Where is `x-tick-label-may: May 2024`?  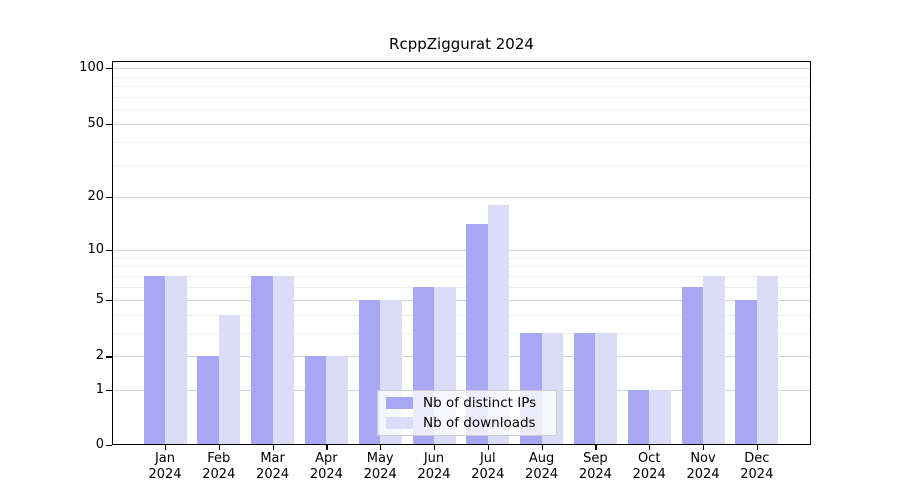 x-tick-label-may: May 2024 is located at coordinates (380, 466).